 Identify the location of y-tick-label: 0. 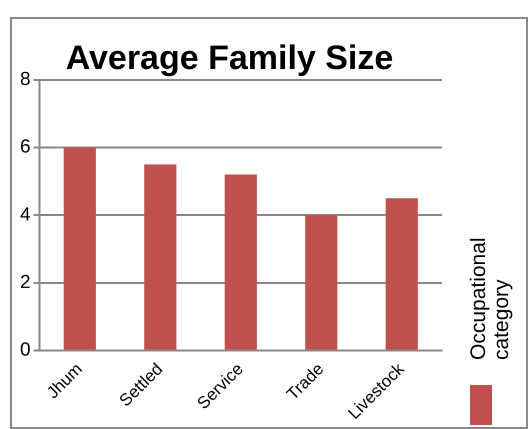
(25, 350).